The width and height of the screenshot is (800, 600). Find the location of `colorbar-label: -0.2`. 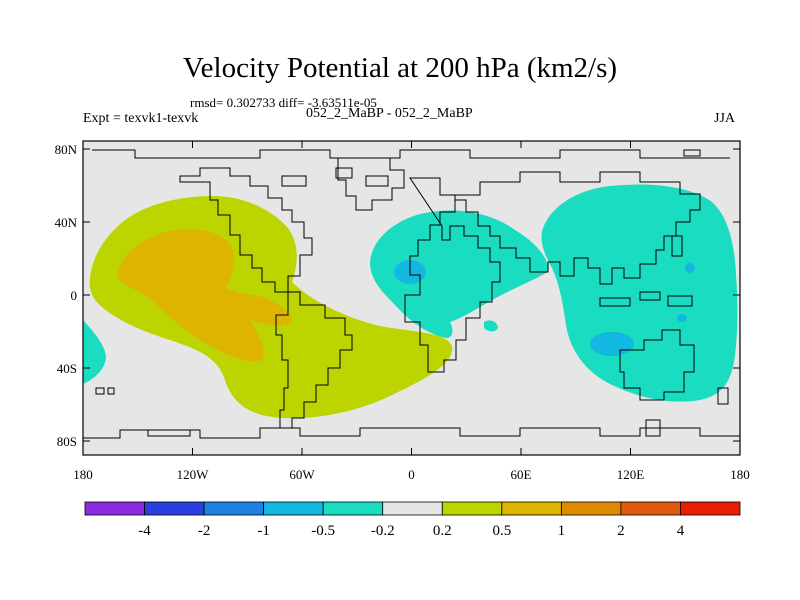

colorbar-label: -0.2 is located at coordinates (383, 531).